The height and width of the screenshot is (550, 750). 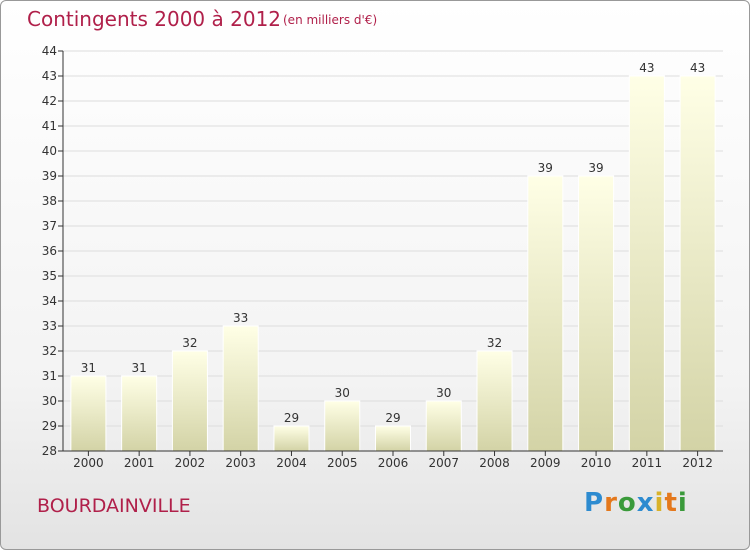 I want to click on x-tick-label: 2008, so click(x=494, y=463).